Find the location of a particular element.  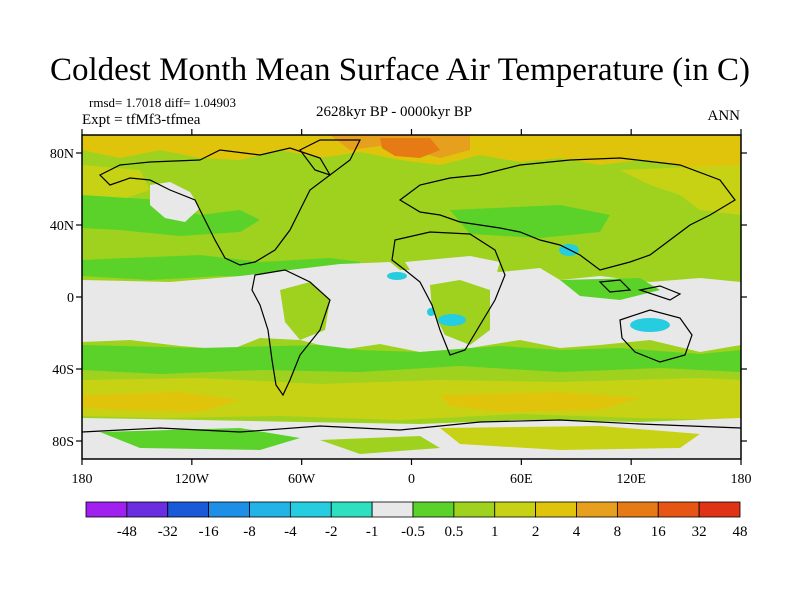

statistics-label: rmsd= 1.7018 diff= 1.04903 is located at coordinates (162, 102).